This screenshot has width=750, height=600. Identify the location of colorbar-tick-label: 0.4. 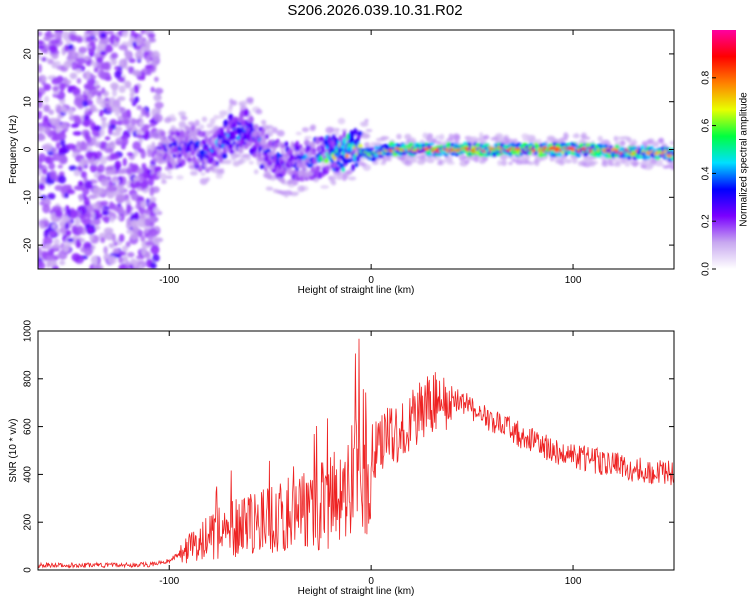
(706, 173).